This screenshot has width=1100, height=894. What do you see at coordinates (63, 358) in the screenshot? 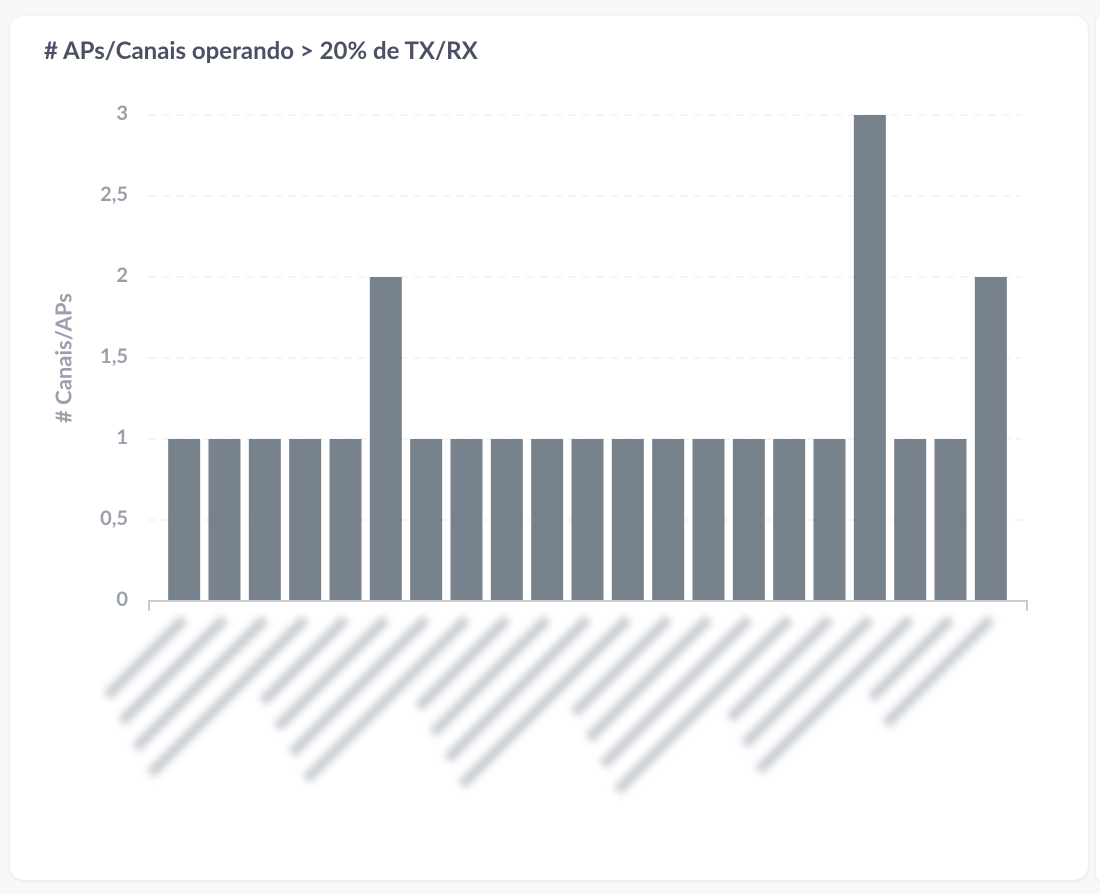
I see `y-axis-label: # Canais/APs` at bounding box center [63, 358].